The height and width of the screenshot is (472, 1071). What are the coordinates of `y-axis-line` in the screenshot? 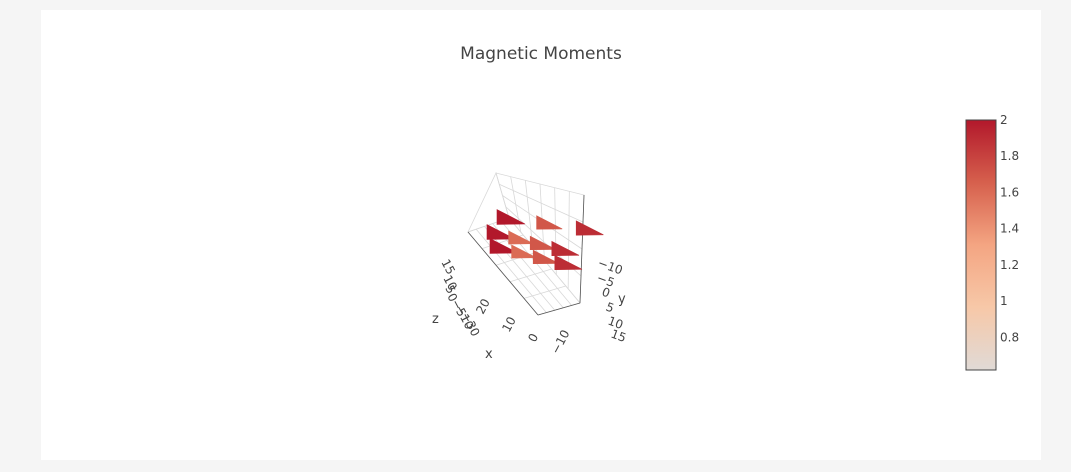 It's located at (559, 309).